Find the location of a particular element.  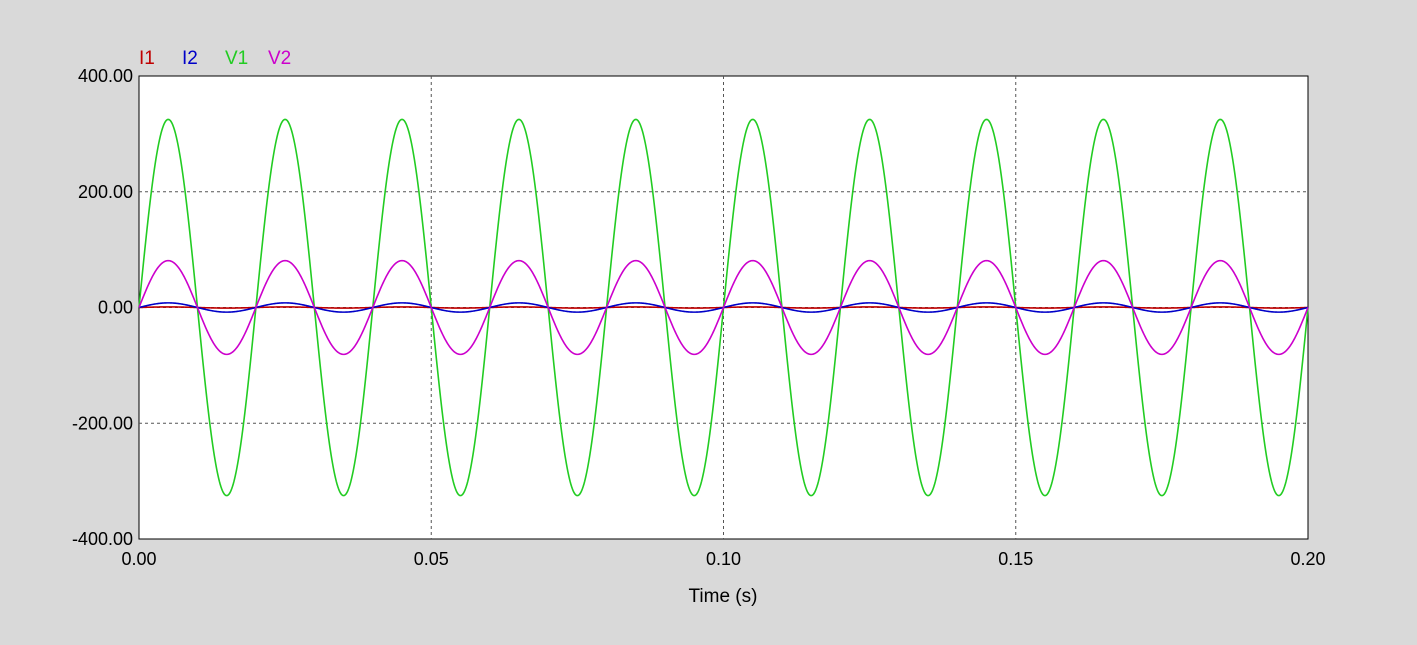

x-tick-label: 0.20 is located at coordinates (1307, 559).